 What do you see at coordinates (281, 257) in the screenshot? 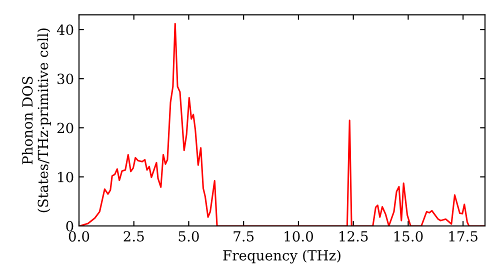
I see `x-axis-title: Frequency (THz)` at bounding box center [281, 257].